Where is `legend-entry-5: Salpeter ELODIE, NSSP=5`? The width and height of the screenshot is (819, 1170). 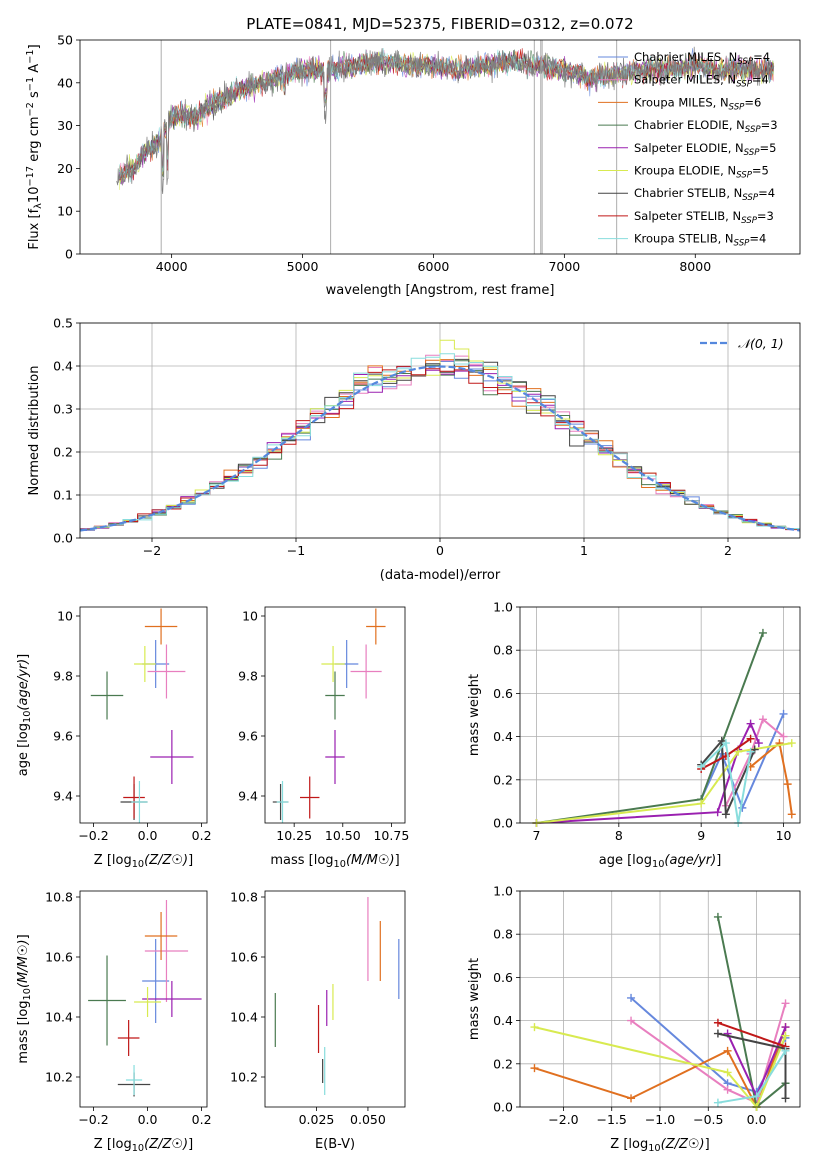
legend-entry-5: Salpeter ELODIE, NSSP=5 is located at coordinates (705, 149).